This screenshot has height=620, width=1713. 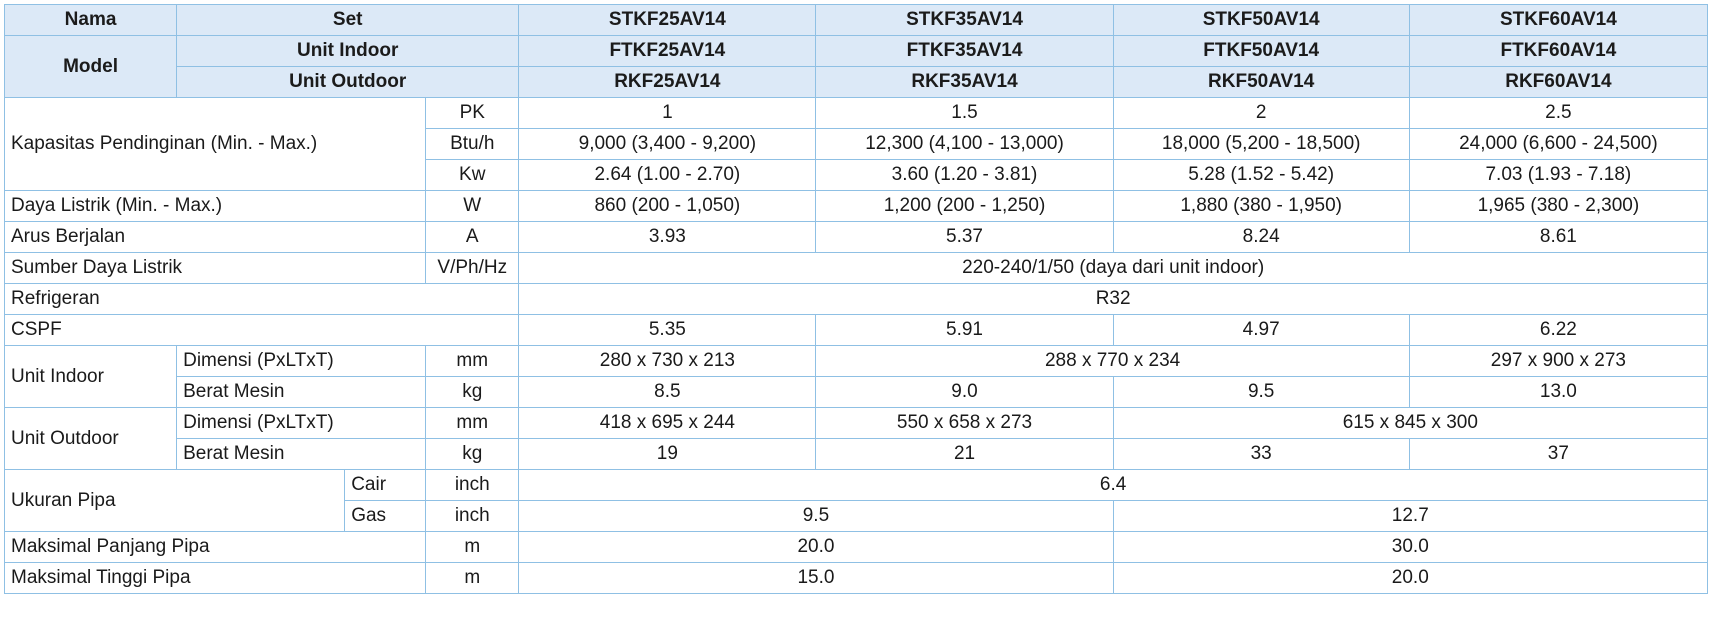 What do you see at coordinates (1558, 392) in the screenshot?
I see `table-cell: 13.0` at bounding box center [1558, 392].